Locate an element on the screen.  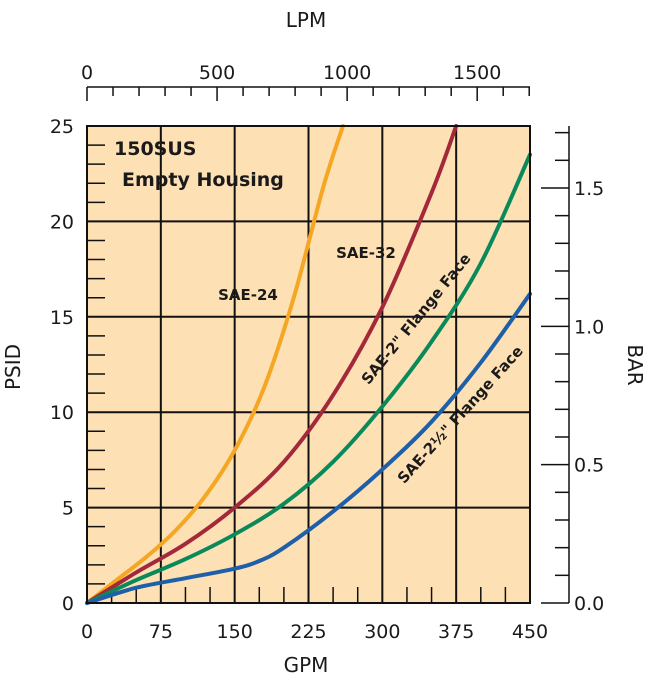
x-tick-label: 450 is located at coordinates (530, 632).